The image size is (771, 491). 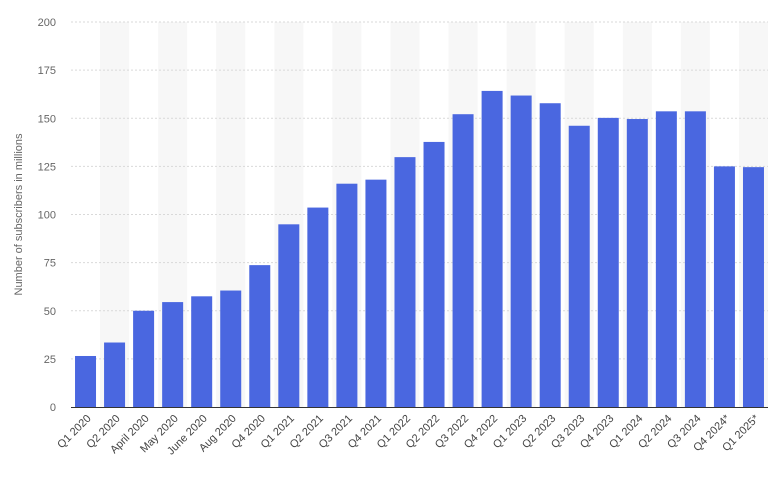 What do you see at coordinates (47, 23) in the screenshot?
I see `y-tick-label: 200` at bounding box center [47, 23].